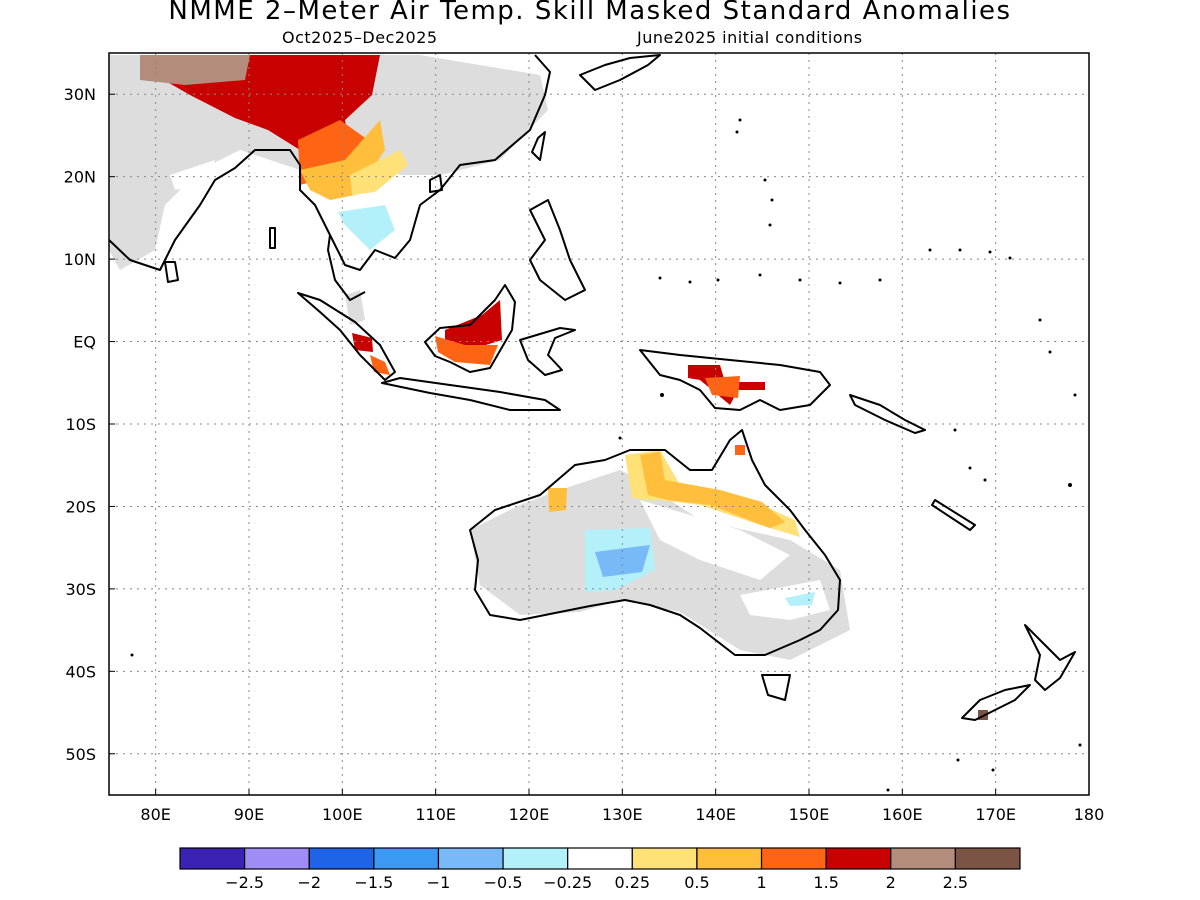  I want to click on legend-label: −1, so click(439, 882).